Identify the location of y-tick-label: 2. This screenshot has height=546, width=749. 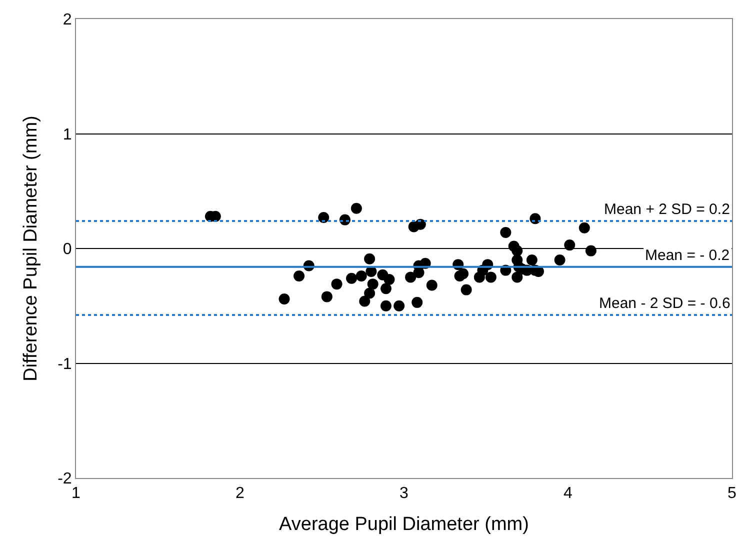
(67, 20).